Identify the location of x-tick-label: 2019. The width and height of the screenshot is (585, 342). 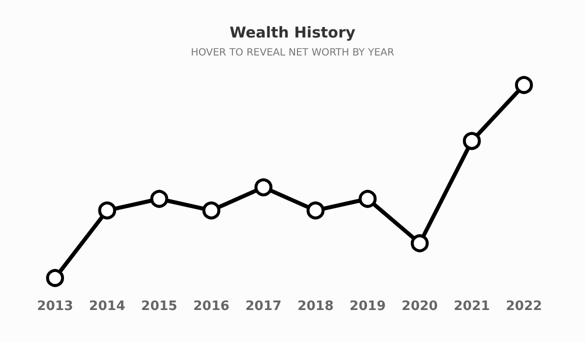
(368, 306).